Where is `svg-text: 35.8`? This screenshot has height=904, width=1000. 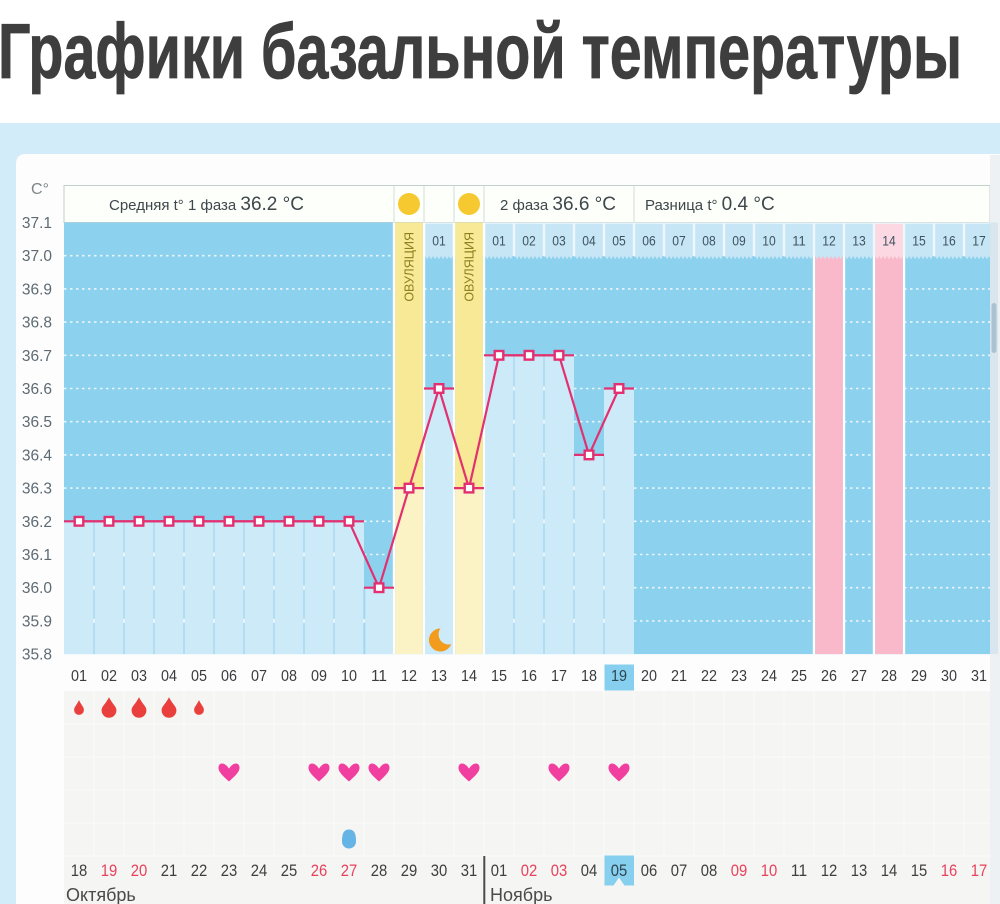
svg-text: 35.8 is located at coordinates (37, 655).